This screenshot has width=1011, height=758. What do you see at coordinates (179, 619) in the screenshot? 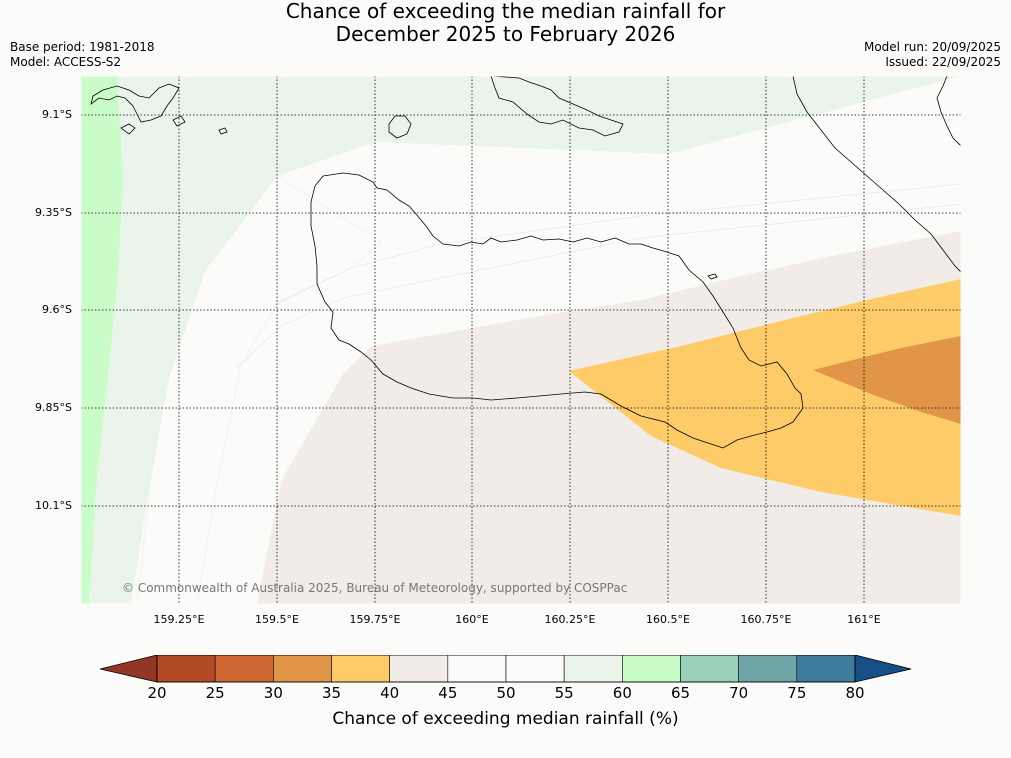
I see `lon-label-159-25: 159.25°E` at bounding box center [179, 619].